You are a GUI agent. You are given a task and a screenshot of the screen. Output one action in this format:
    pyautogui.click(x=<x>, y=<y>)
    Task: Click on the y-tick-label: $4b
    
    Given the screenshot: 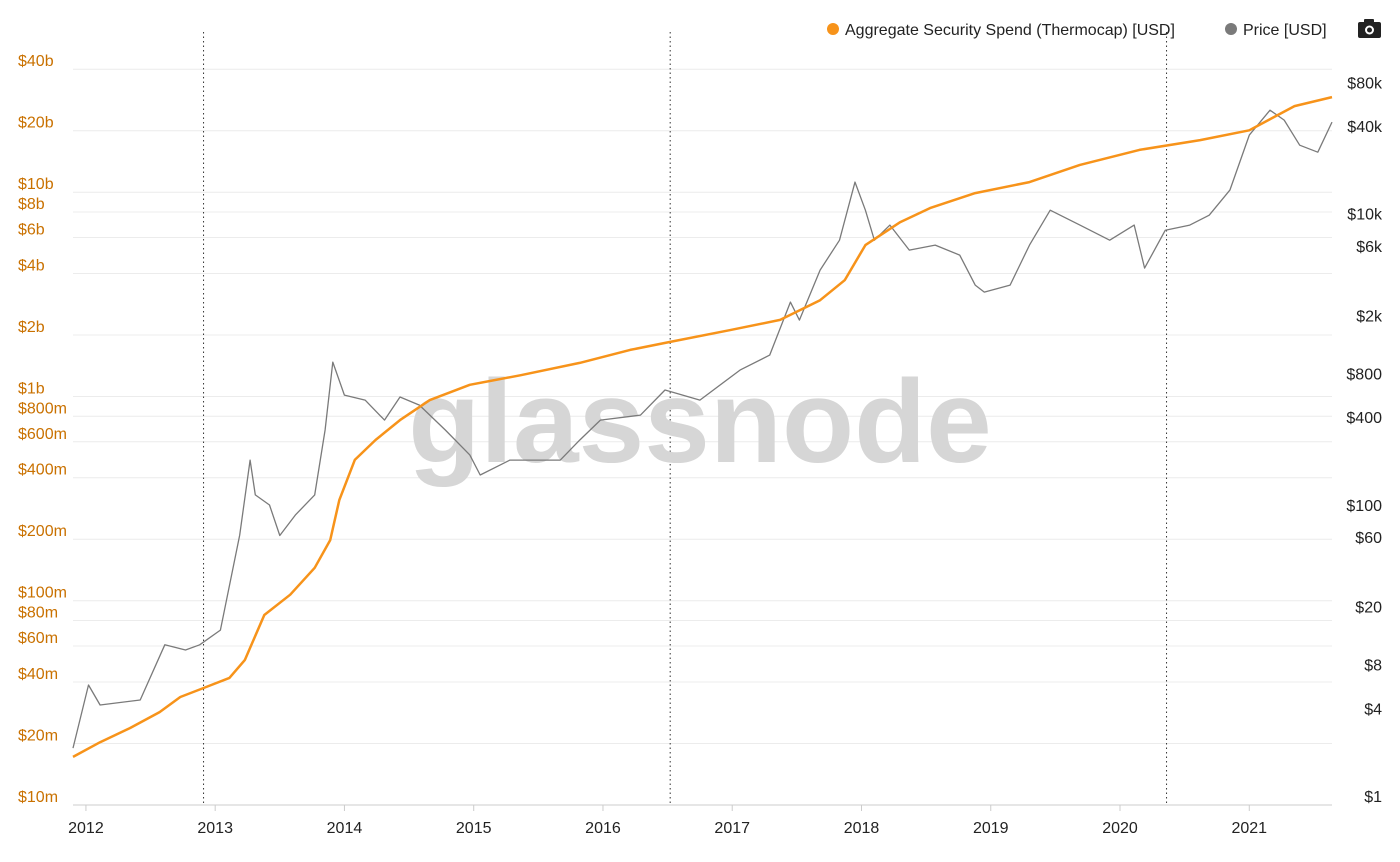 What is the action you would take?
    pyautogui.click(x=31, y=265)
    